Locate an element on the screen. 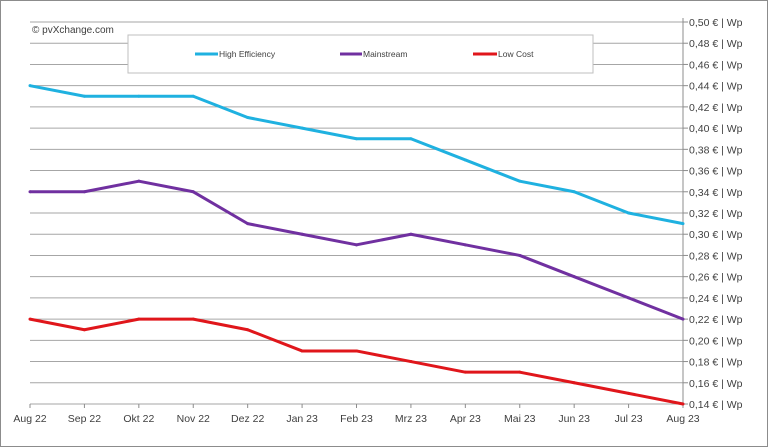 This screenshot has height=447, width=768. x-tick-label: Dez 22 is located at coordinates (247, 419).